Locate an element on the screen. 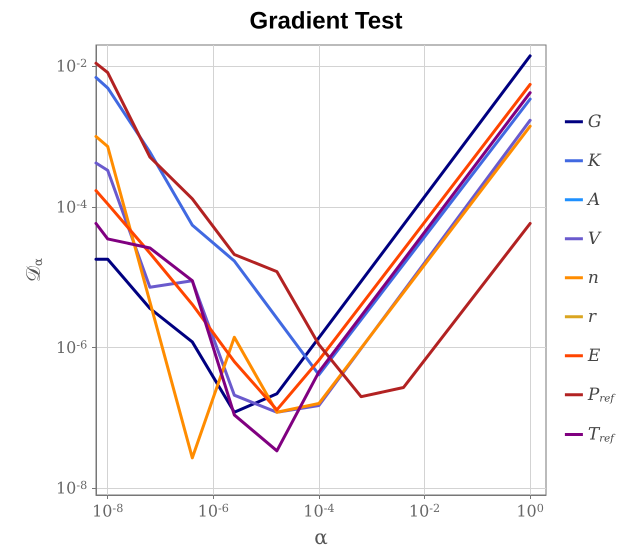 The height and width of the screenshot is (557, 627). legend-label: n is located at coordinates (593, 278).